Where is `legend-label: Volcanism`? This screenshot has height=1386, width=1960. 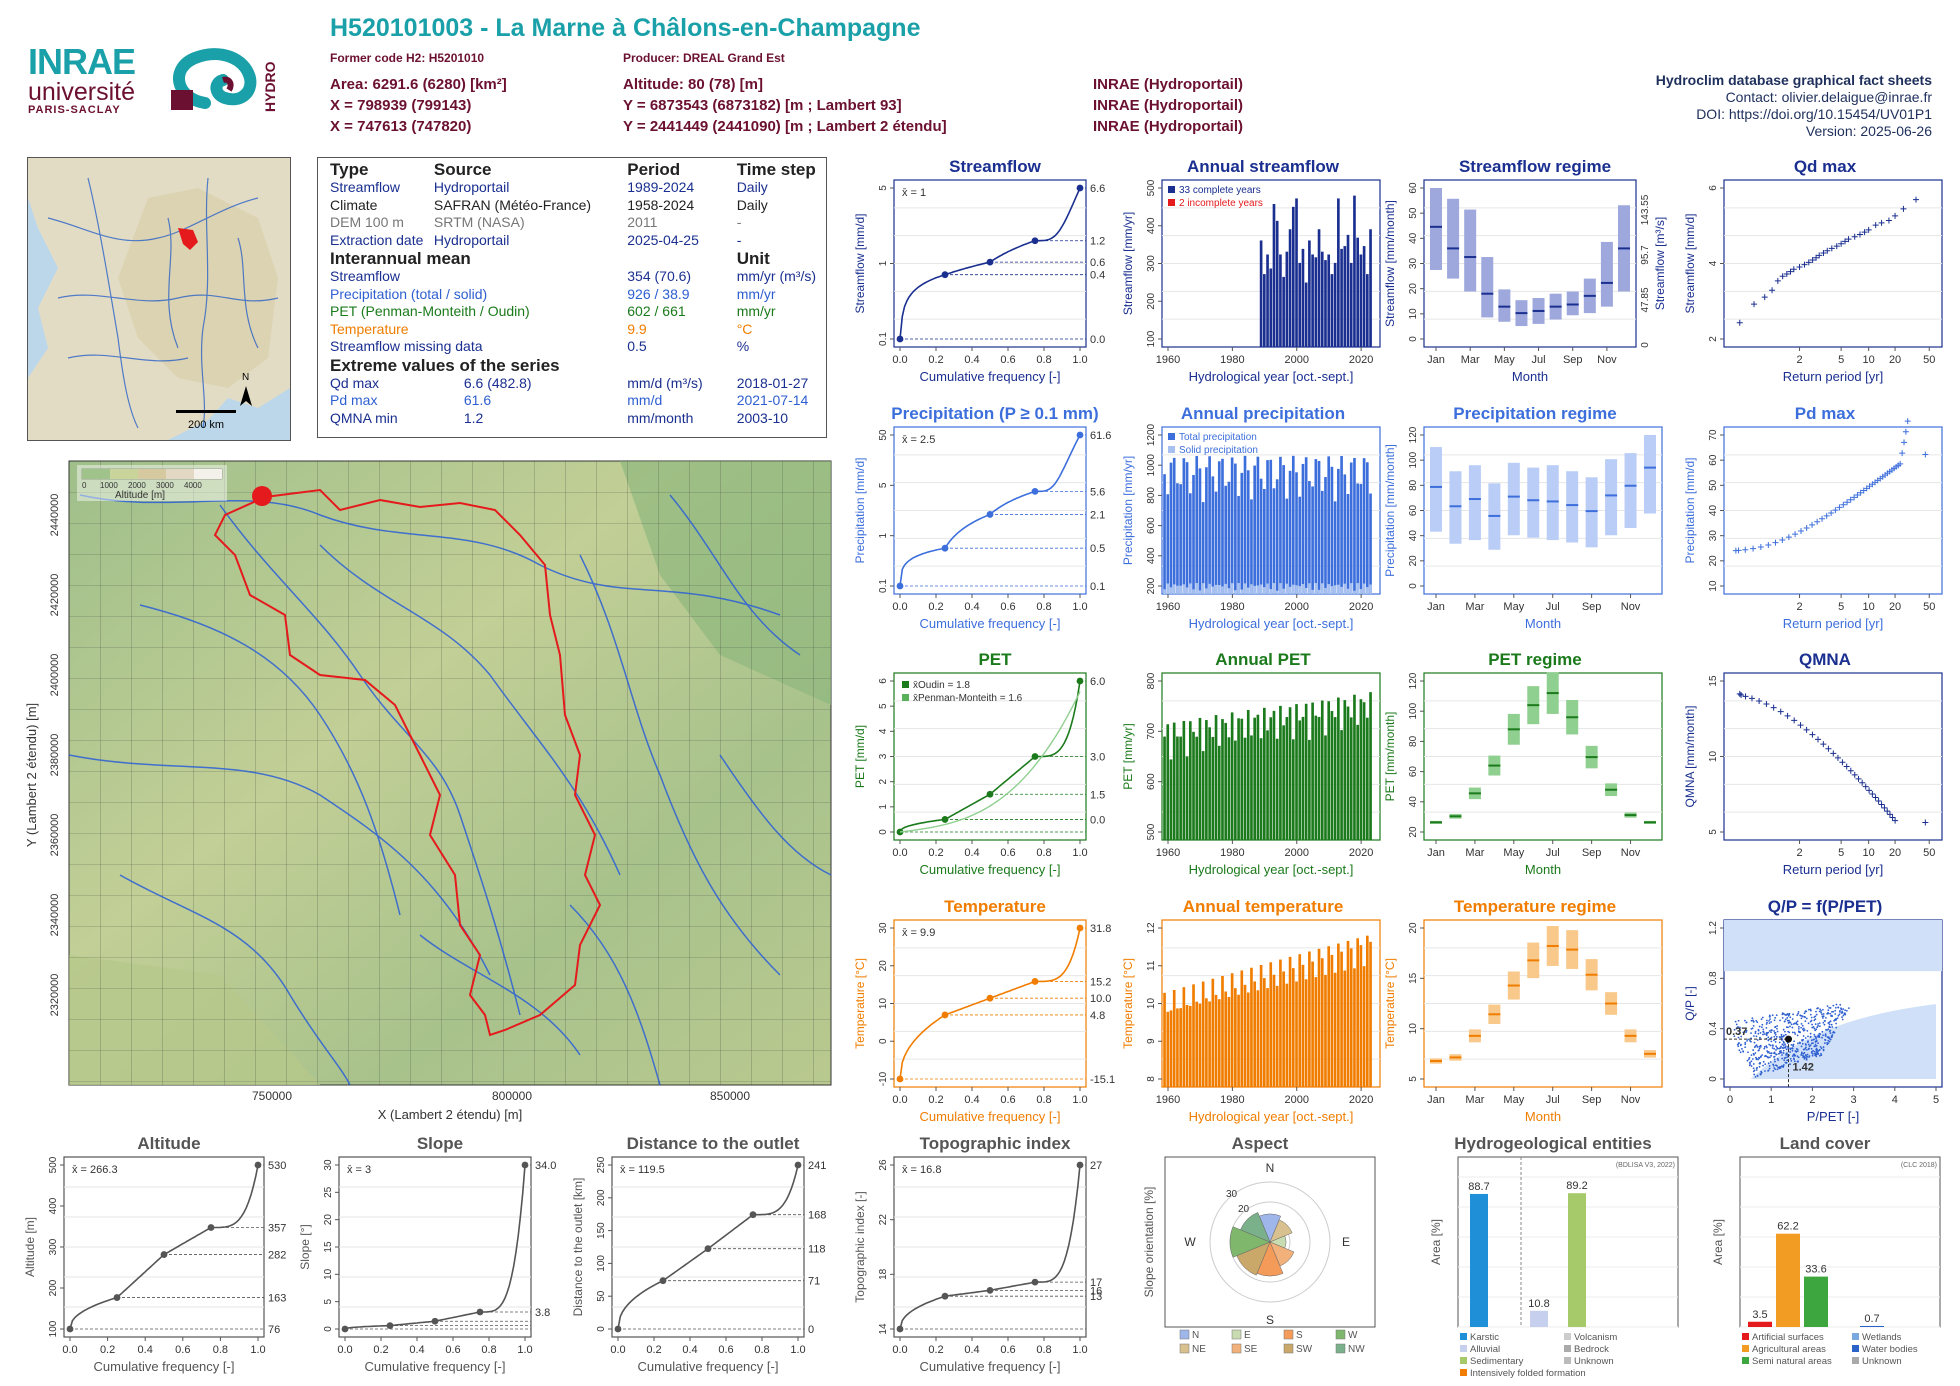 legend-label: Volcanism is located at coordinates (1595, 1337).